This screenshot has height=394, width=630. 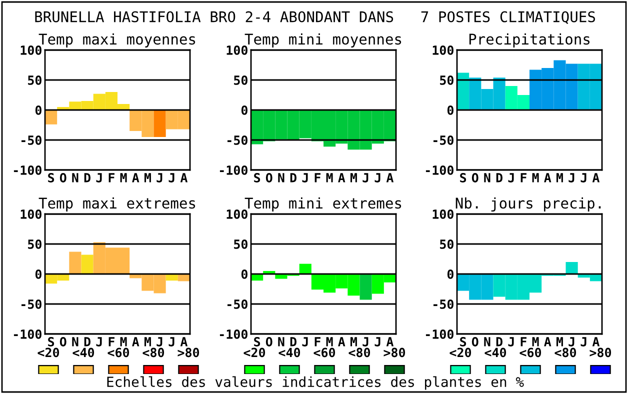 I want to click on text: Echelles des valeurs indicatrices des plantes en %, so click(x=315, y=383).